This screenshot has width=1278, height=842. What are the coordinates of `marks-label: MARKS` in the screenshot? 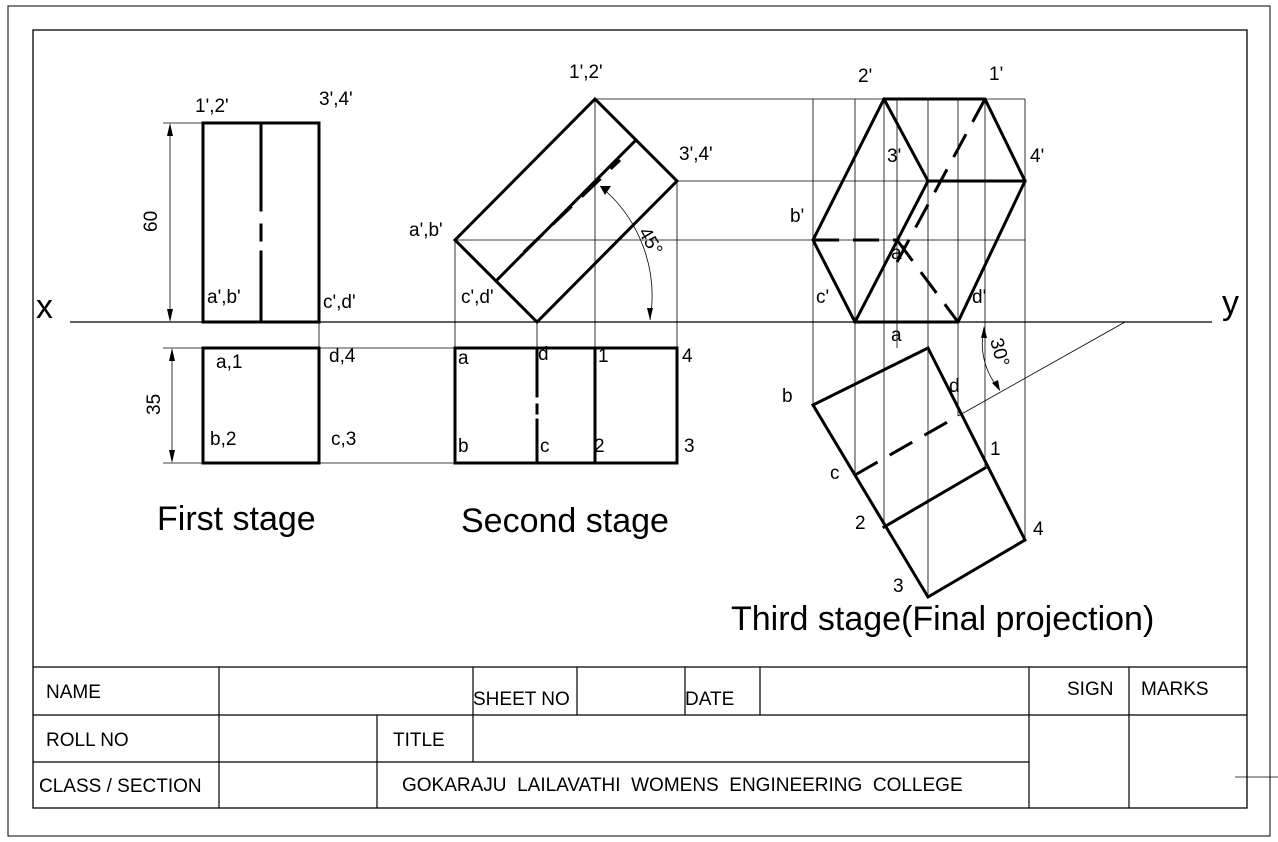 It's located at (1175, 689).